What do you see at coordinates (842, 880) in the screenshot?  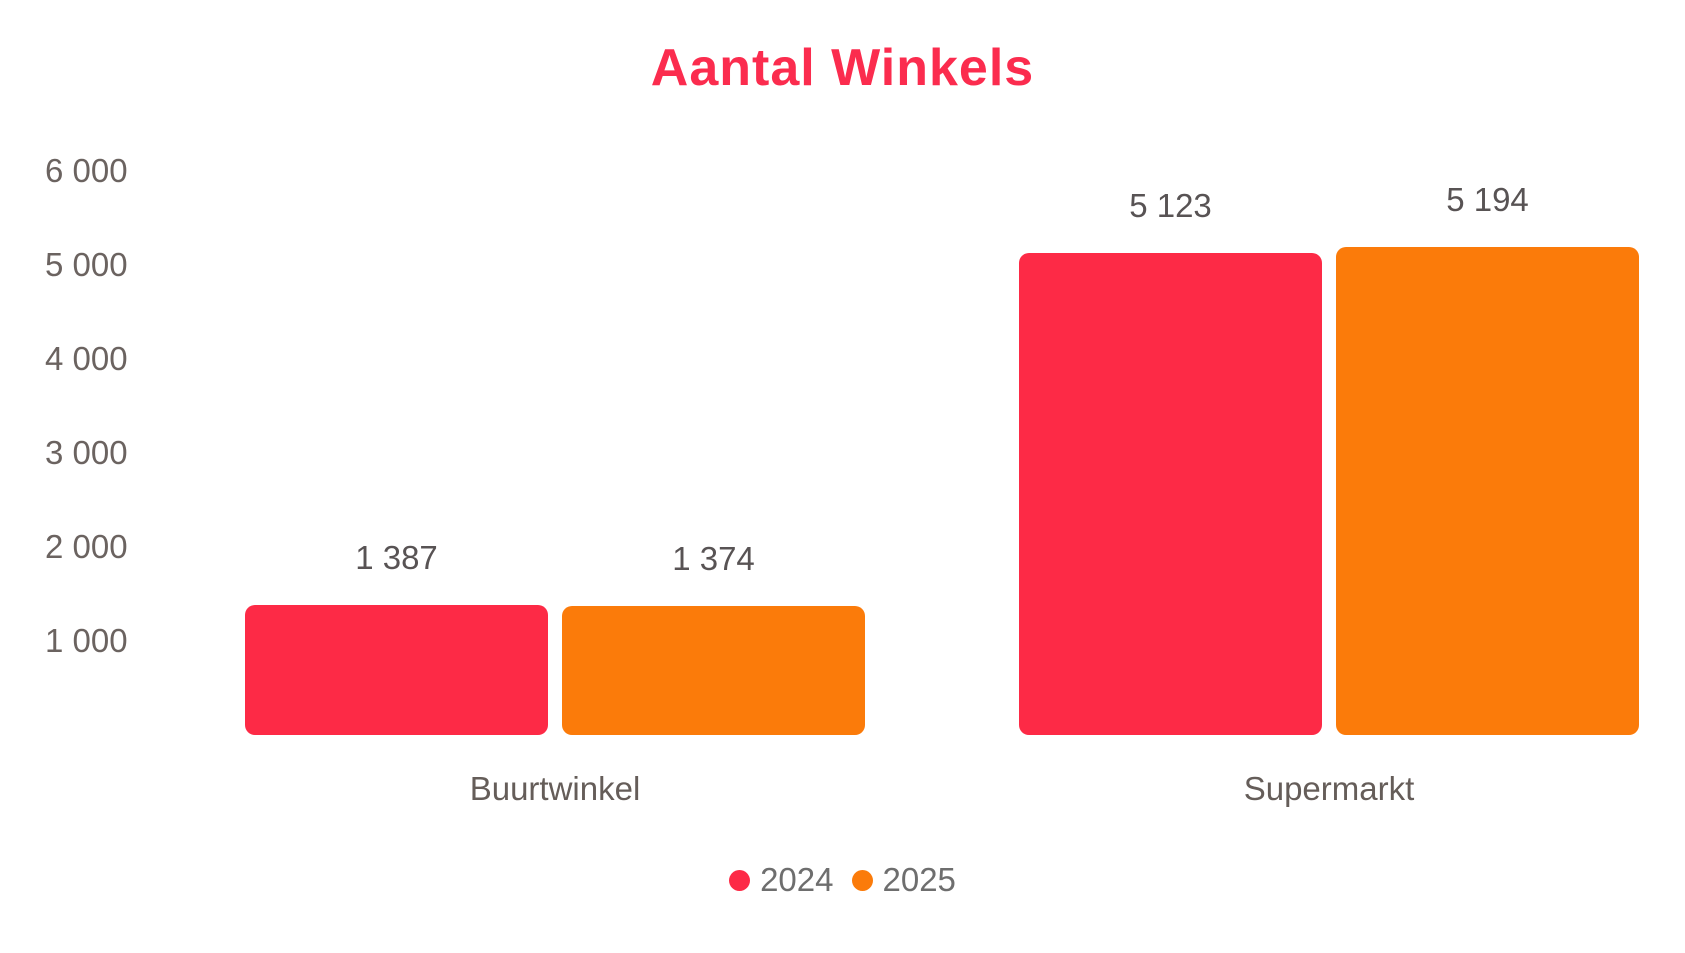 I see `legend: 2024 2025` at bounding box center [842, 880].